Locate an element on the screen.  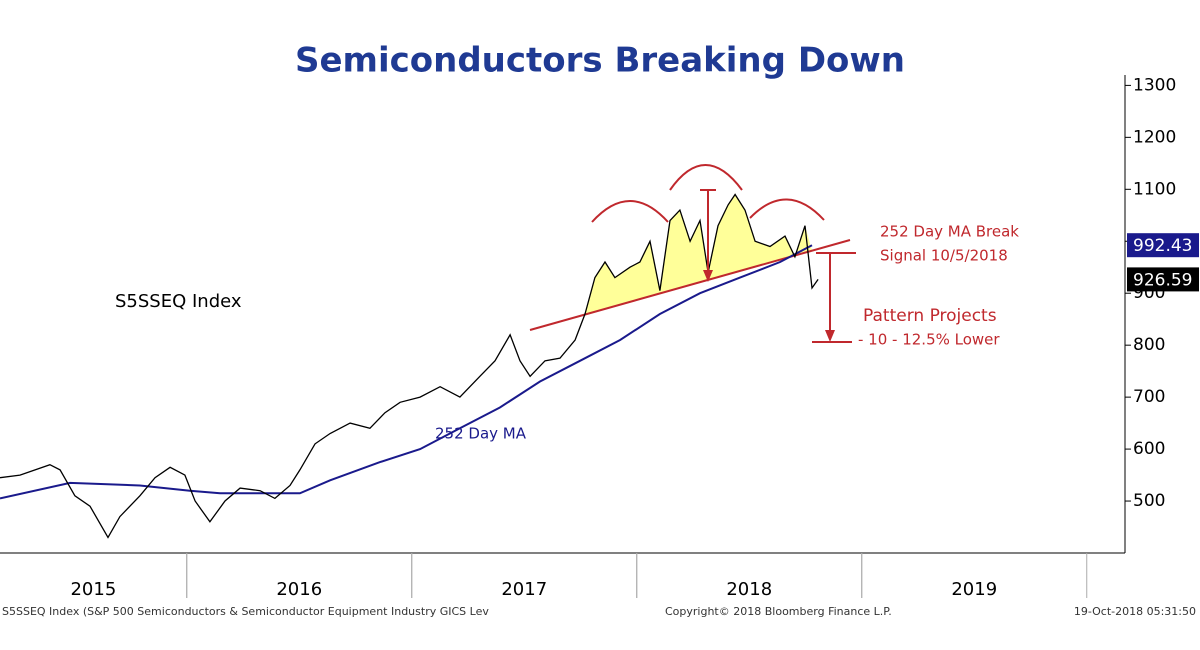
footer-timestamp: 19-Oct-2018 05:31:50 is located at coordinates (1135, 611).